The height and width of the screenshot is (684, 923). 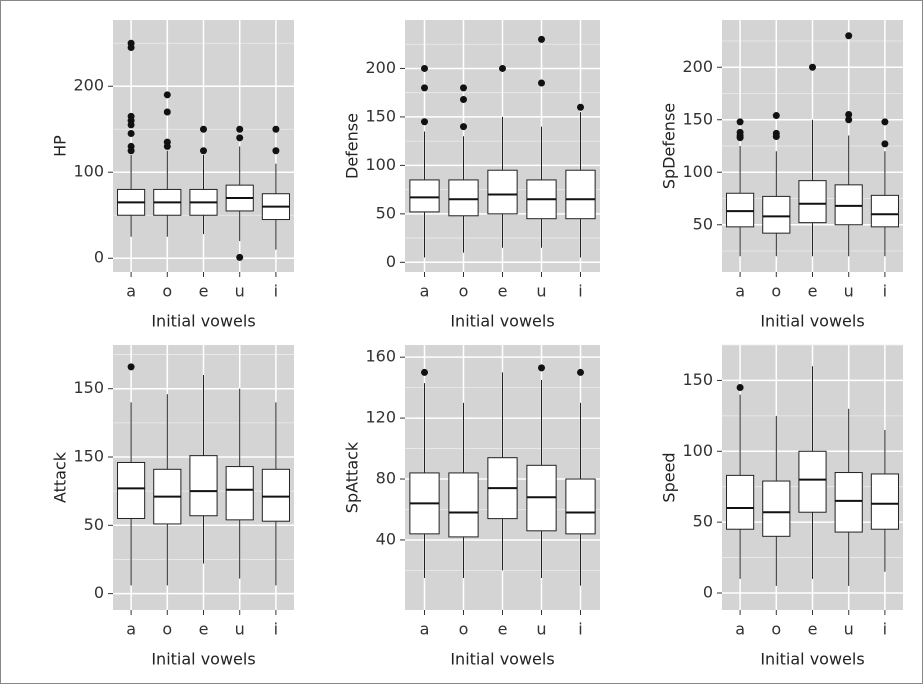 What do you see at coordinates (386, 538) in the screenshot?
I see `y-tick-label: 40` at bounding box center [386, 538].